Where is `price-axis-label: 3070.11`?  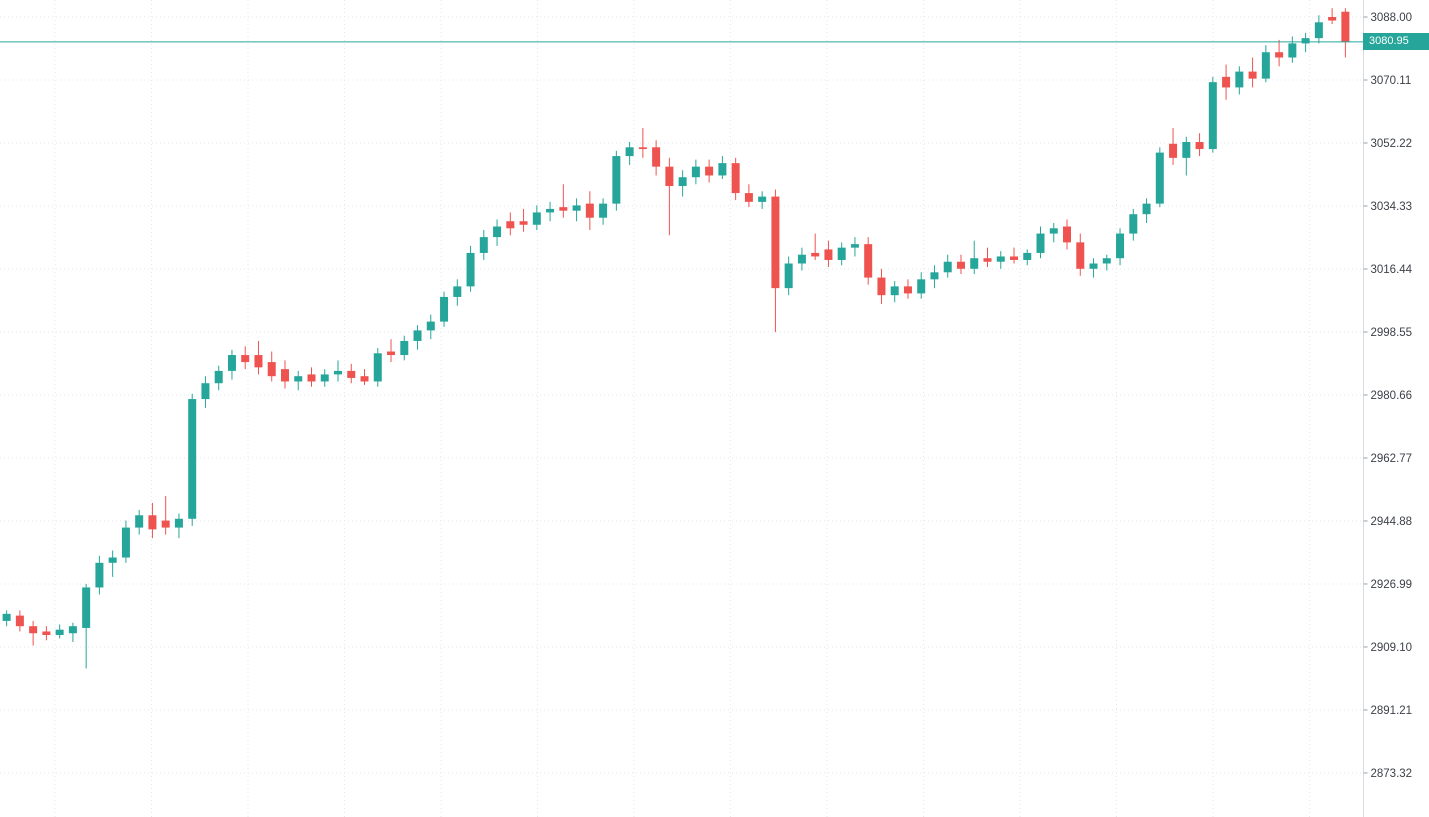
price-axis-label: 3070.11 is located at coordinates (1391, 81).